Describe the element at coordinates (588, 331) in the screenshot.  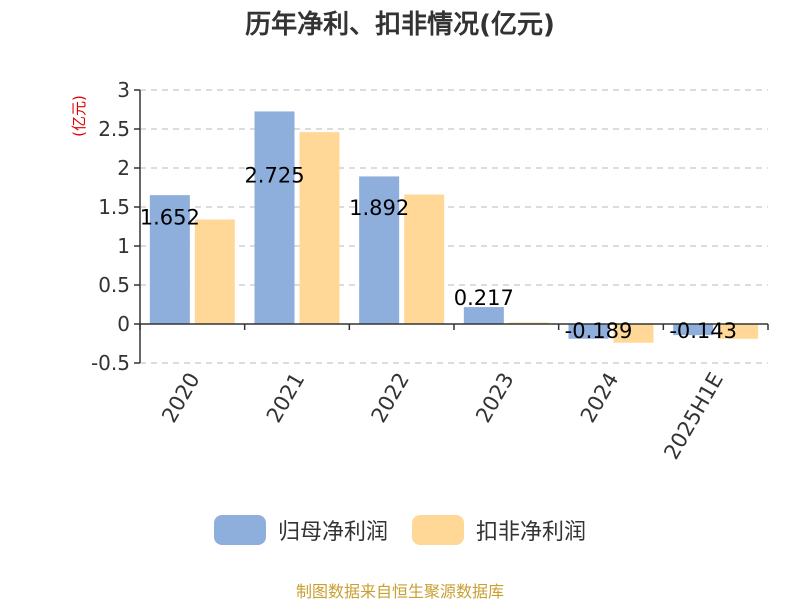
I see `bar-series1-2024` at that location.